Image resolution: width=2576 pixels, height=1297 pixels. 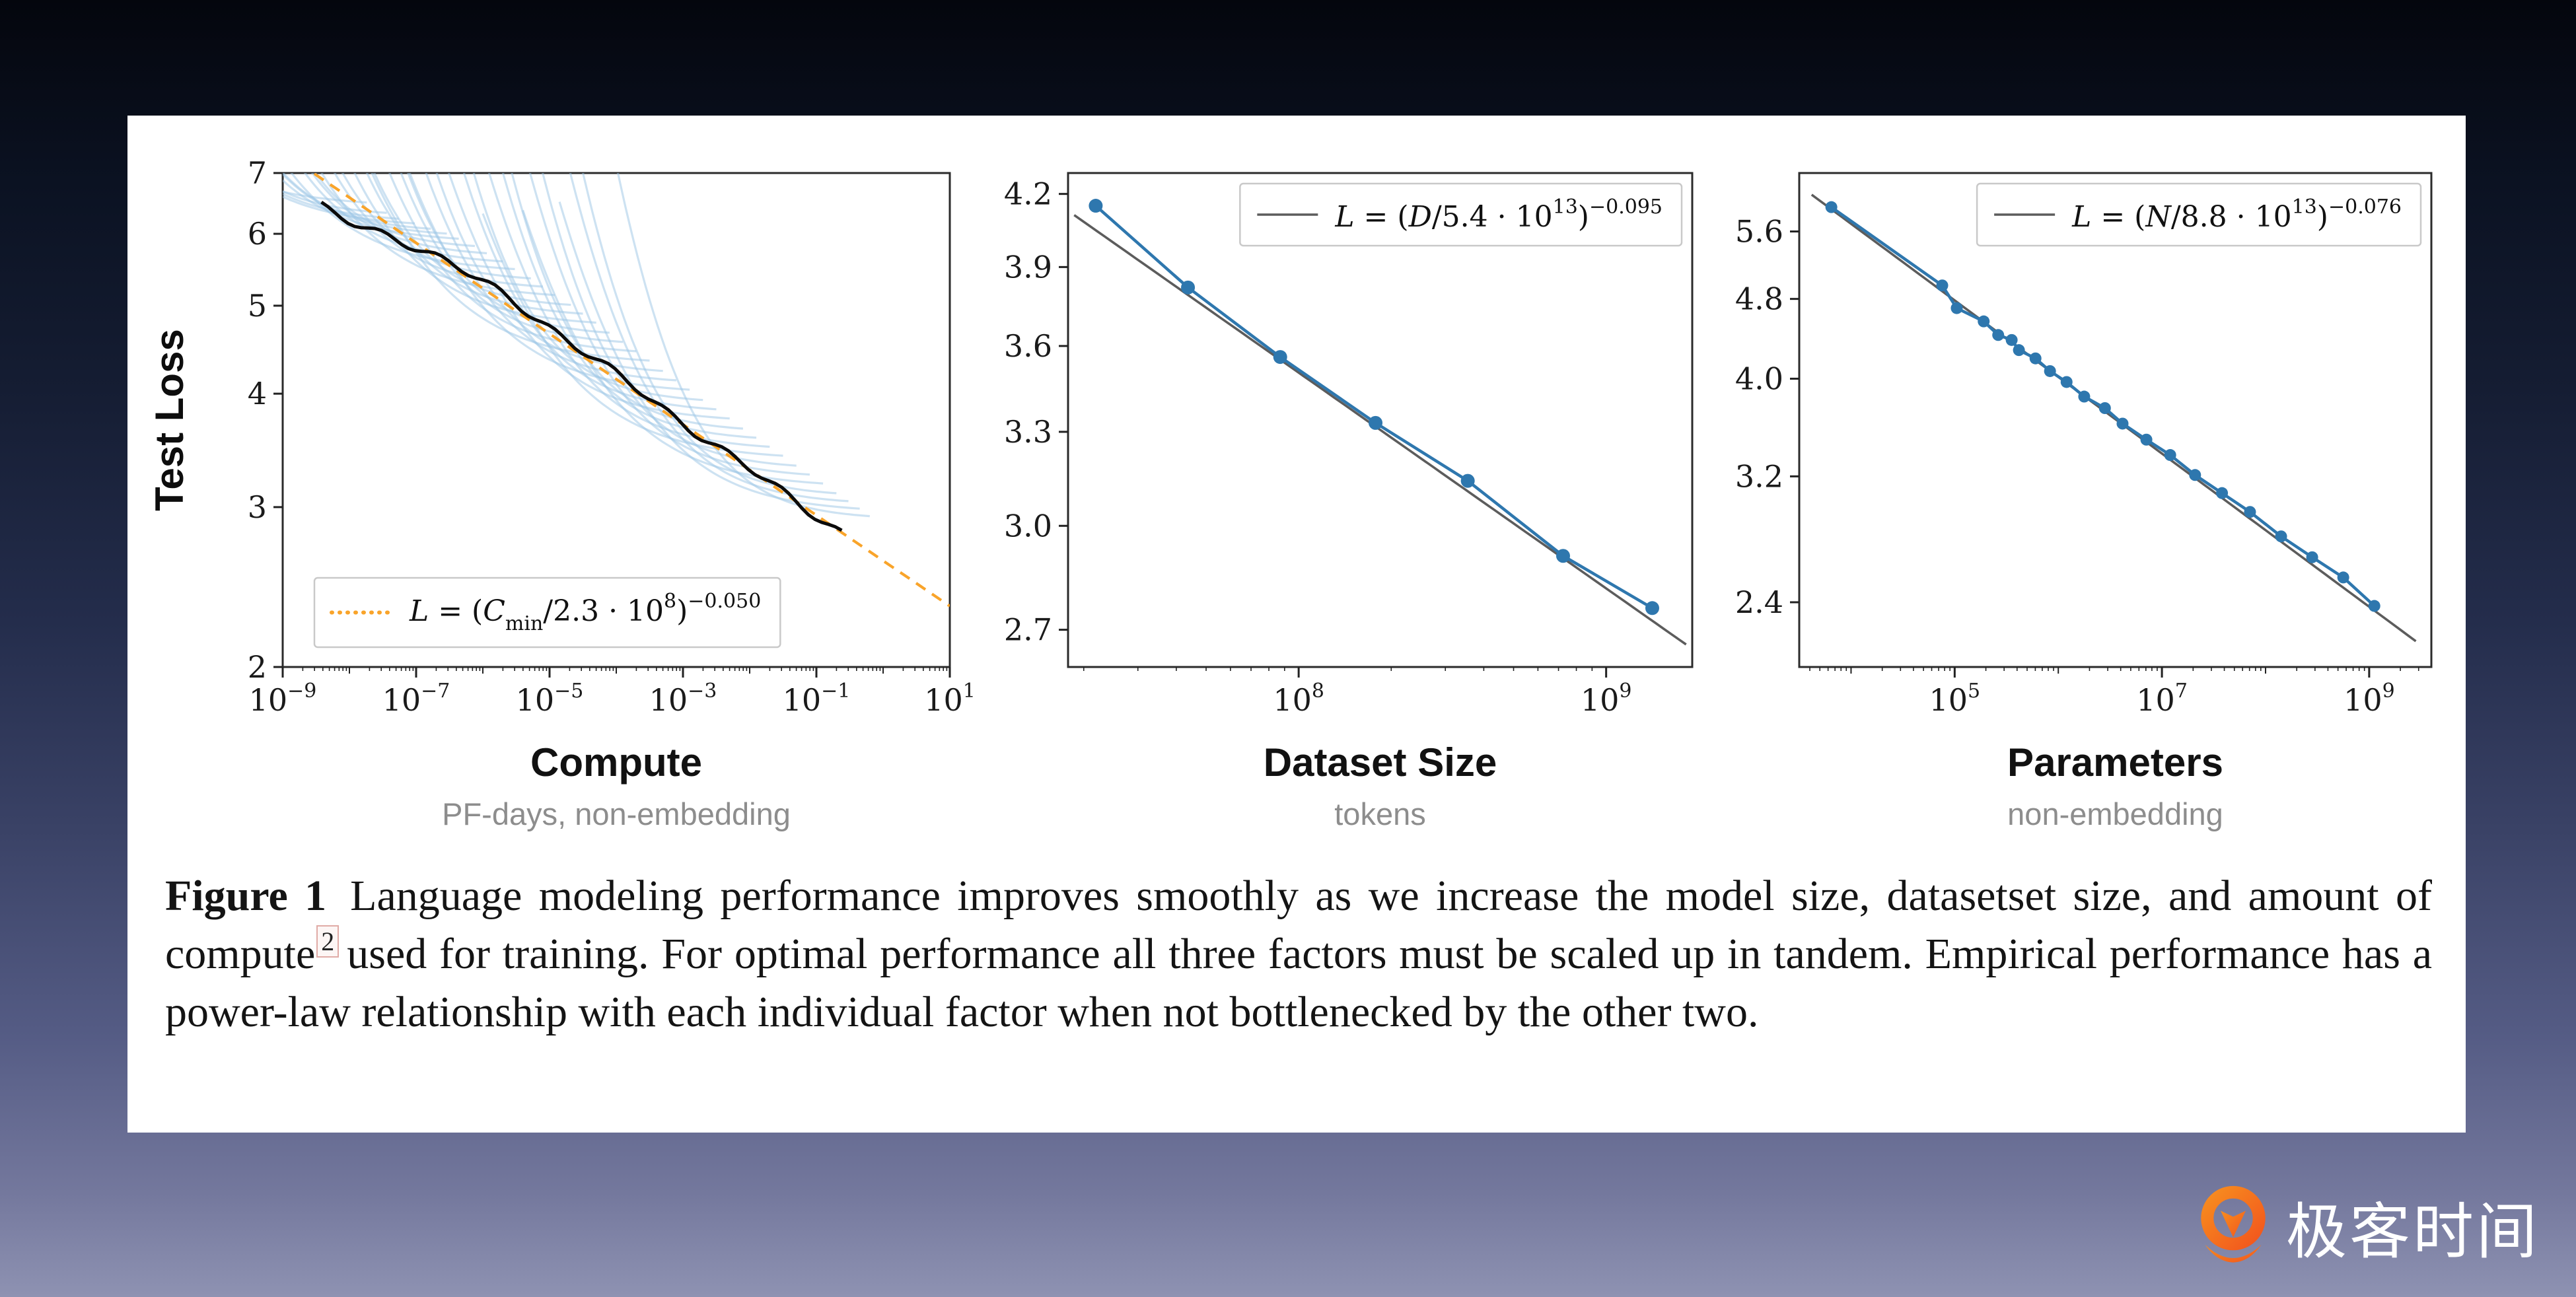 What do you see at coordinates (1028, 630) in the screenshot?
I see `svg-text: 2.7` at bounding box center [1028, 630].